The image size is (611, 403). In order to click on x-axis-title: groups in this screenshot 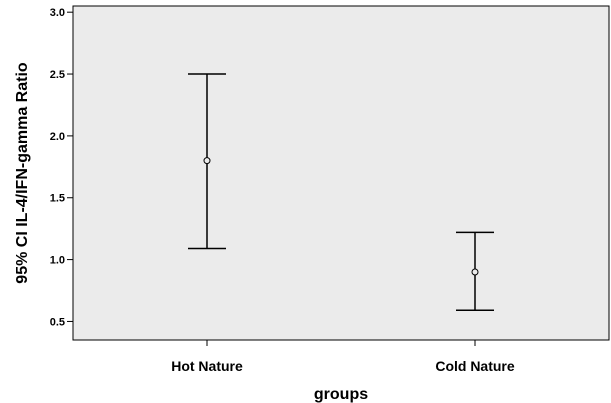, I will do `click(341, 394)`.